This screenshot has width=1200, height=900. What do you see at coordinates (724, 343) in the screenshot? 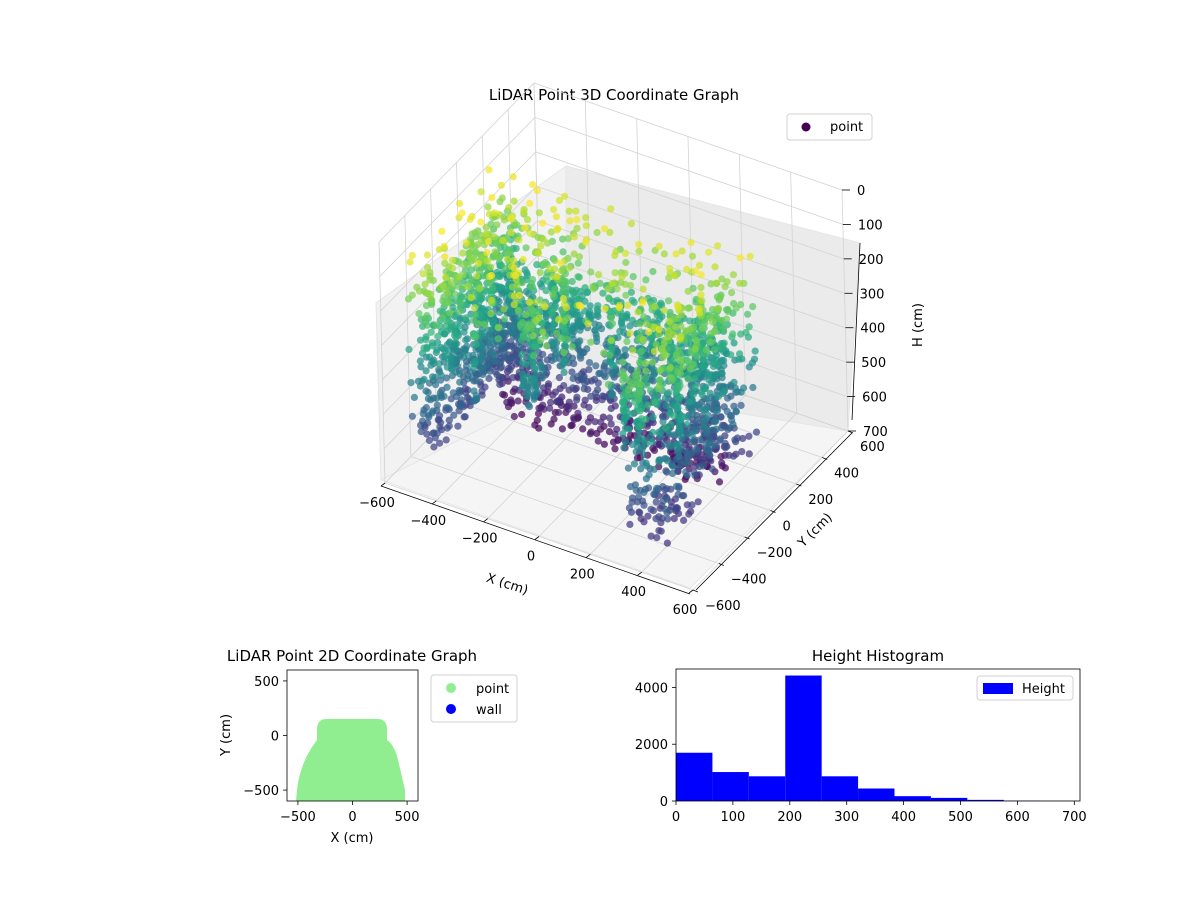
I see `point-3d-2064` at bounding box center [724, 343].